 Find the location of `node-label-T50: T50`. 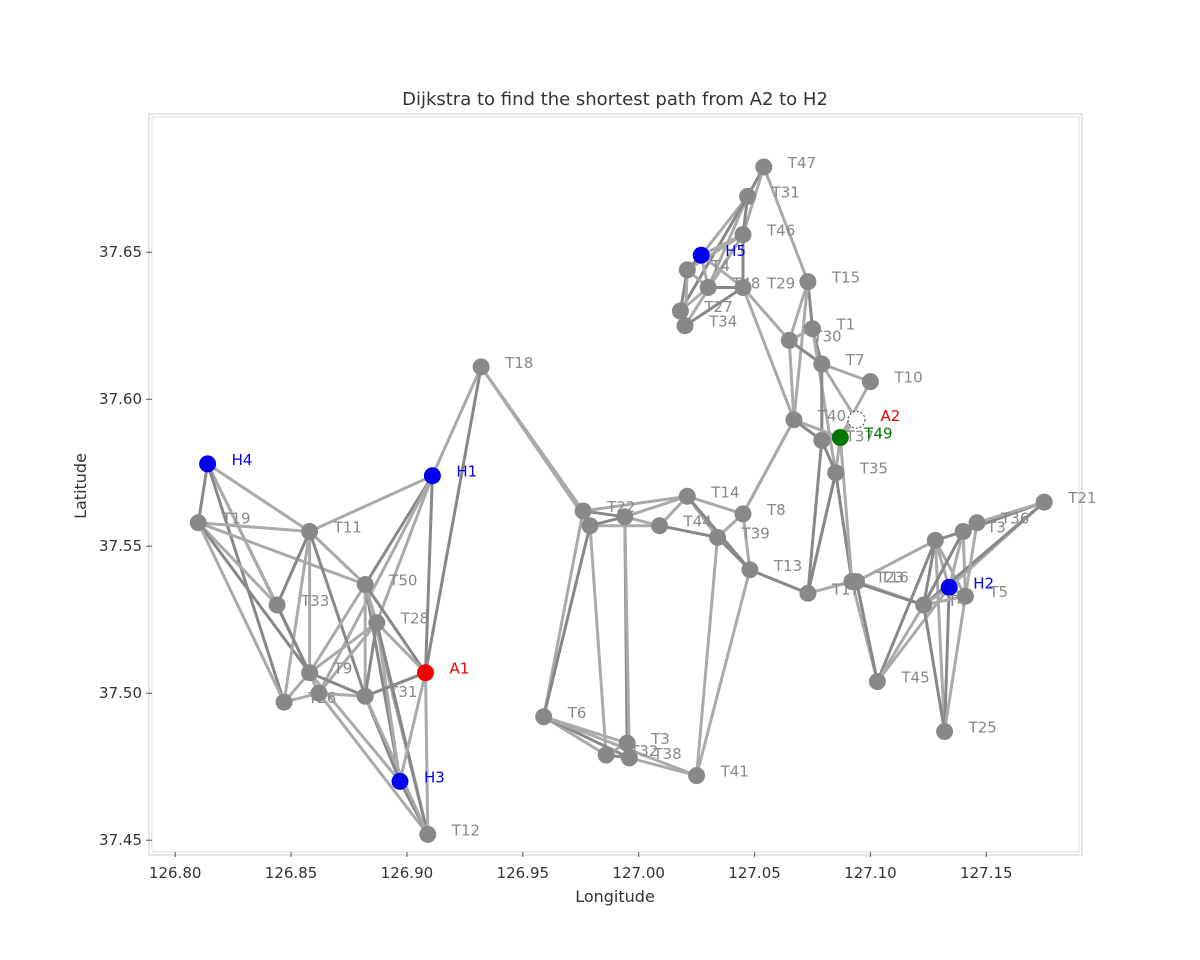

node-label-T50: T50 is located at coordinates (402, 581).